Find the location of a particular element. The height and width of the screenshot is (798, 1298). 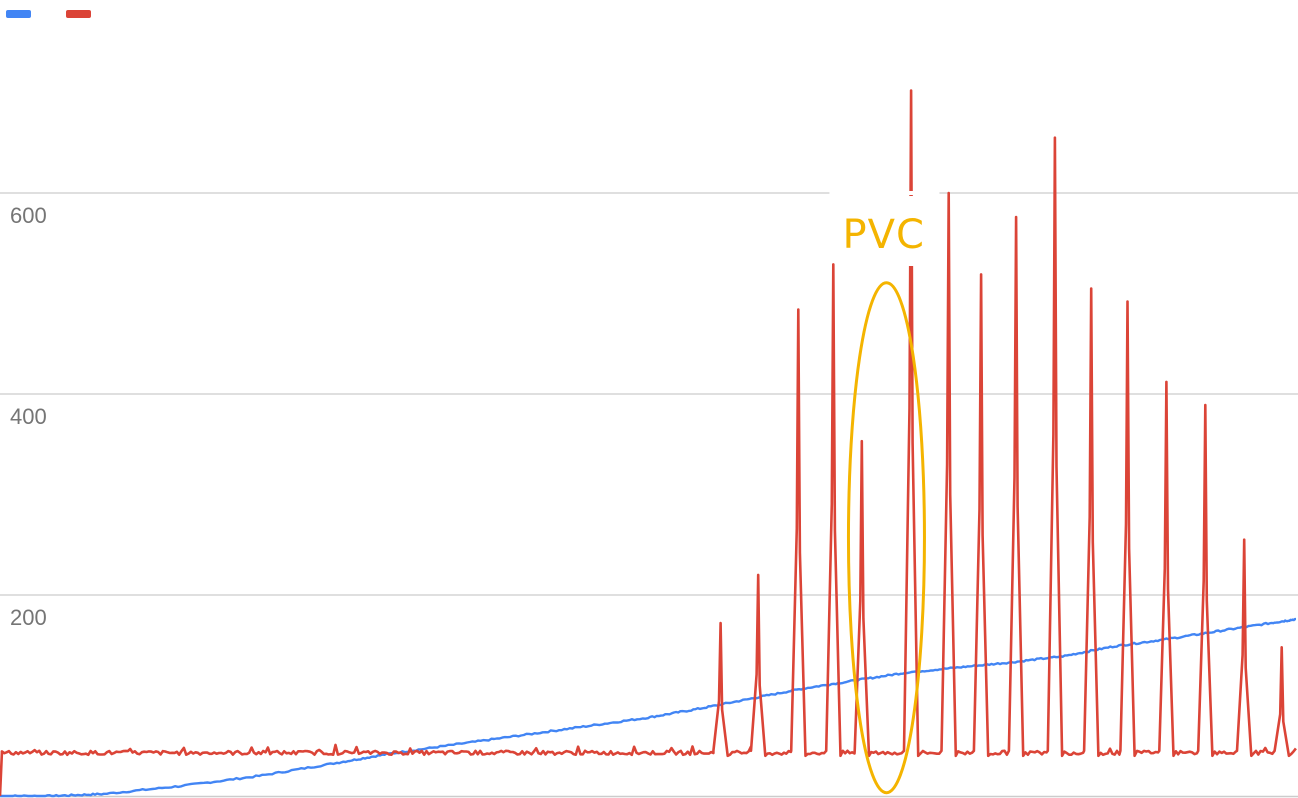

pvc-highlight-ellipse is located at coordinates (886, 538).